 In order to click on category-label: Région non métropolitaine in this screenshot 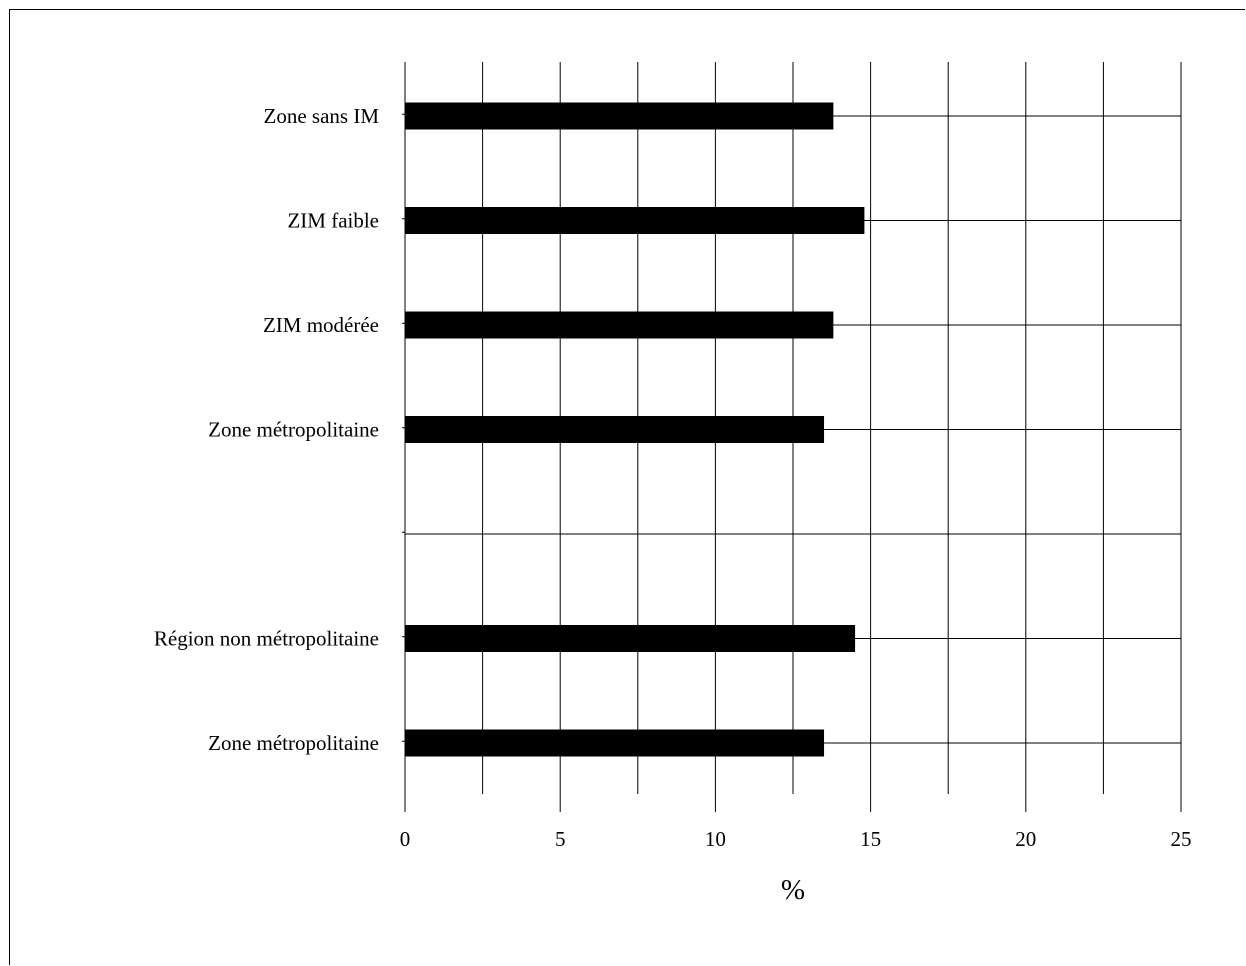, I will do `click(266, 639)`.